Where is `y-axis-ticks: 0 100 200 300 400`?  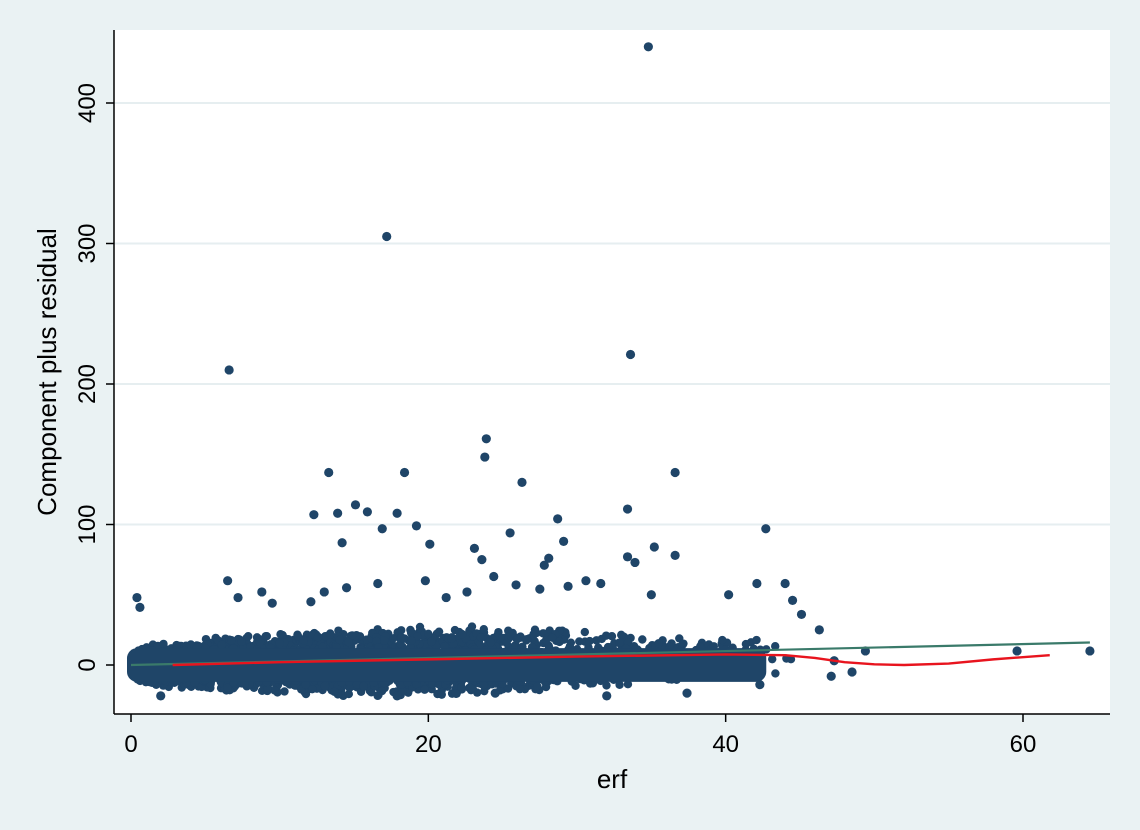 y-axis-ticks: 0 100 200 300 400 is located at coordinates (94, 377).